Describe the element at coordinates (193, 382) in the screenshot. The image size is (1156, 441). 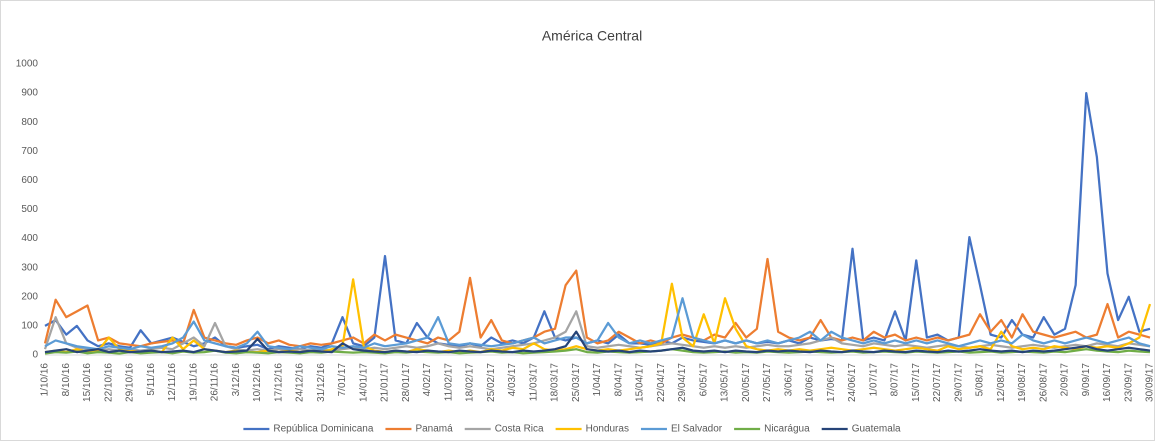
I see `x-tick-label: 19/11/16` at that location.